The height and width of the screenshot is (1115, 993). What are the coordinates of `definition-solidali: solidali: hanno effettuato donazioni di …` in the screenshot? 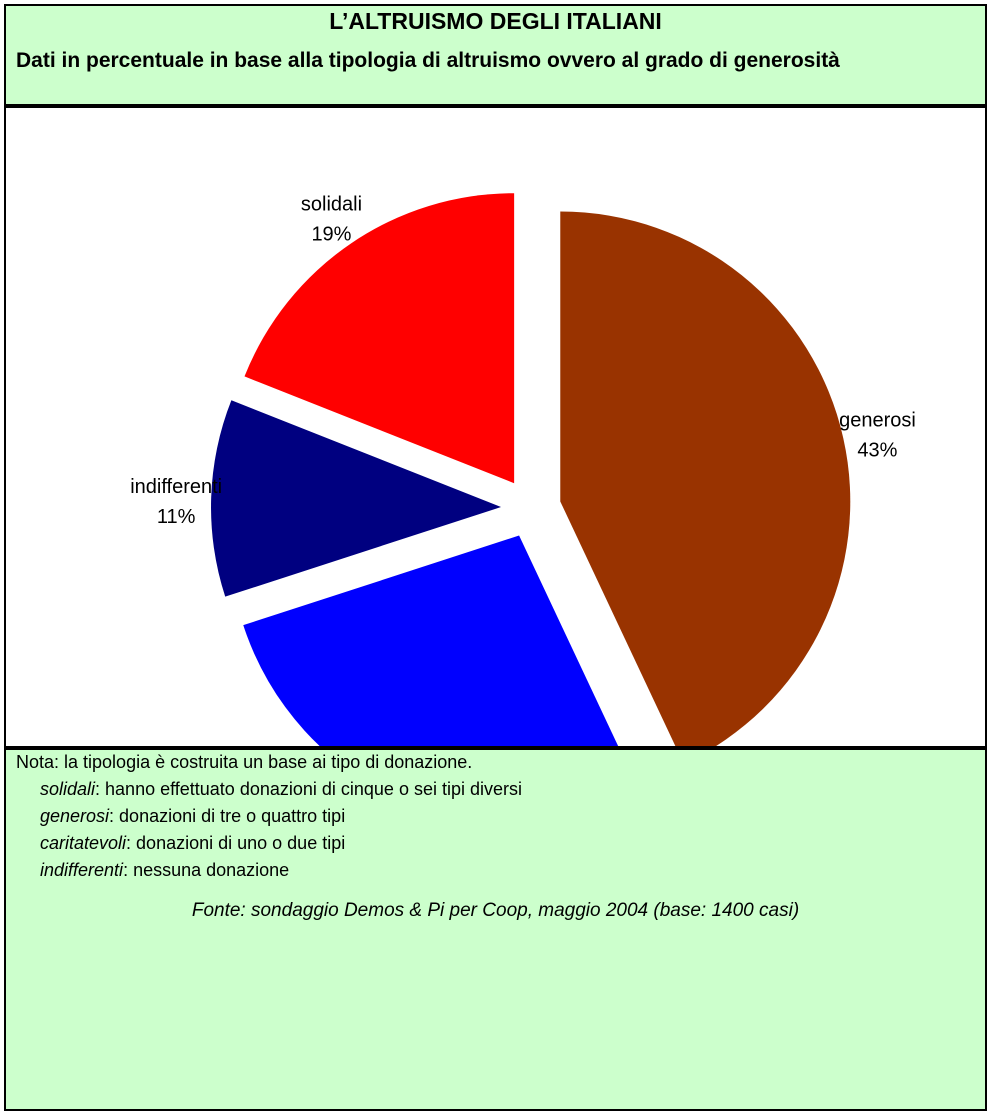 It's located at (281, 789).